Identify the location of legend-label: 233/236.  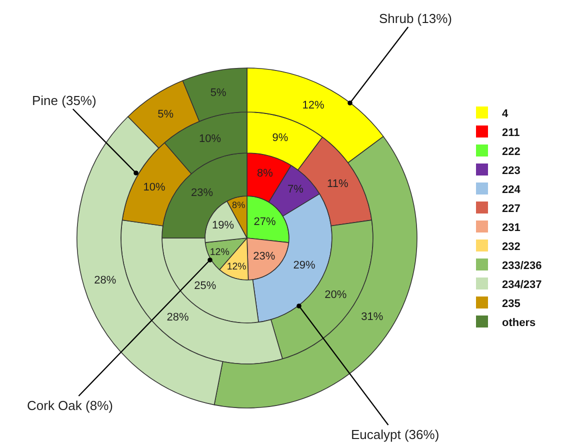
(522, 266).